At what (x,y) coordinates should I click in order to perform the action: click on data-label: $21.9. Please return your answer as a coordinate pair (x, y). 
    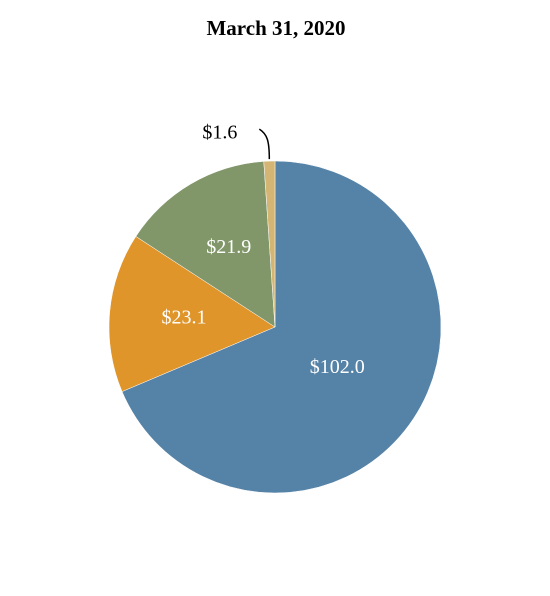
    Looking at the image, I should click on (228, 247).